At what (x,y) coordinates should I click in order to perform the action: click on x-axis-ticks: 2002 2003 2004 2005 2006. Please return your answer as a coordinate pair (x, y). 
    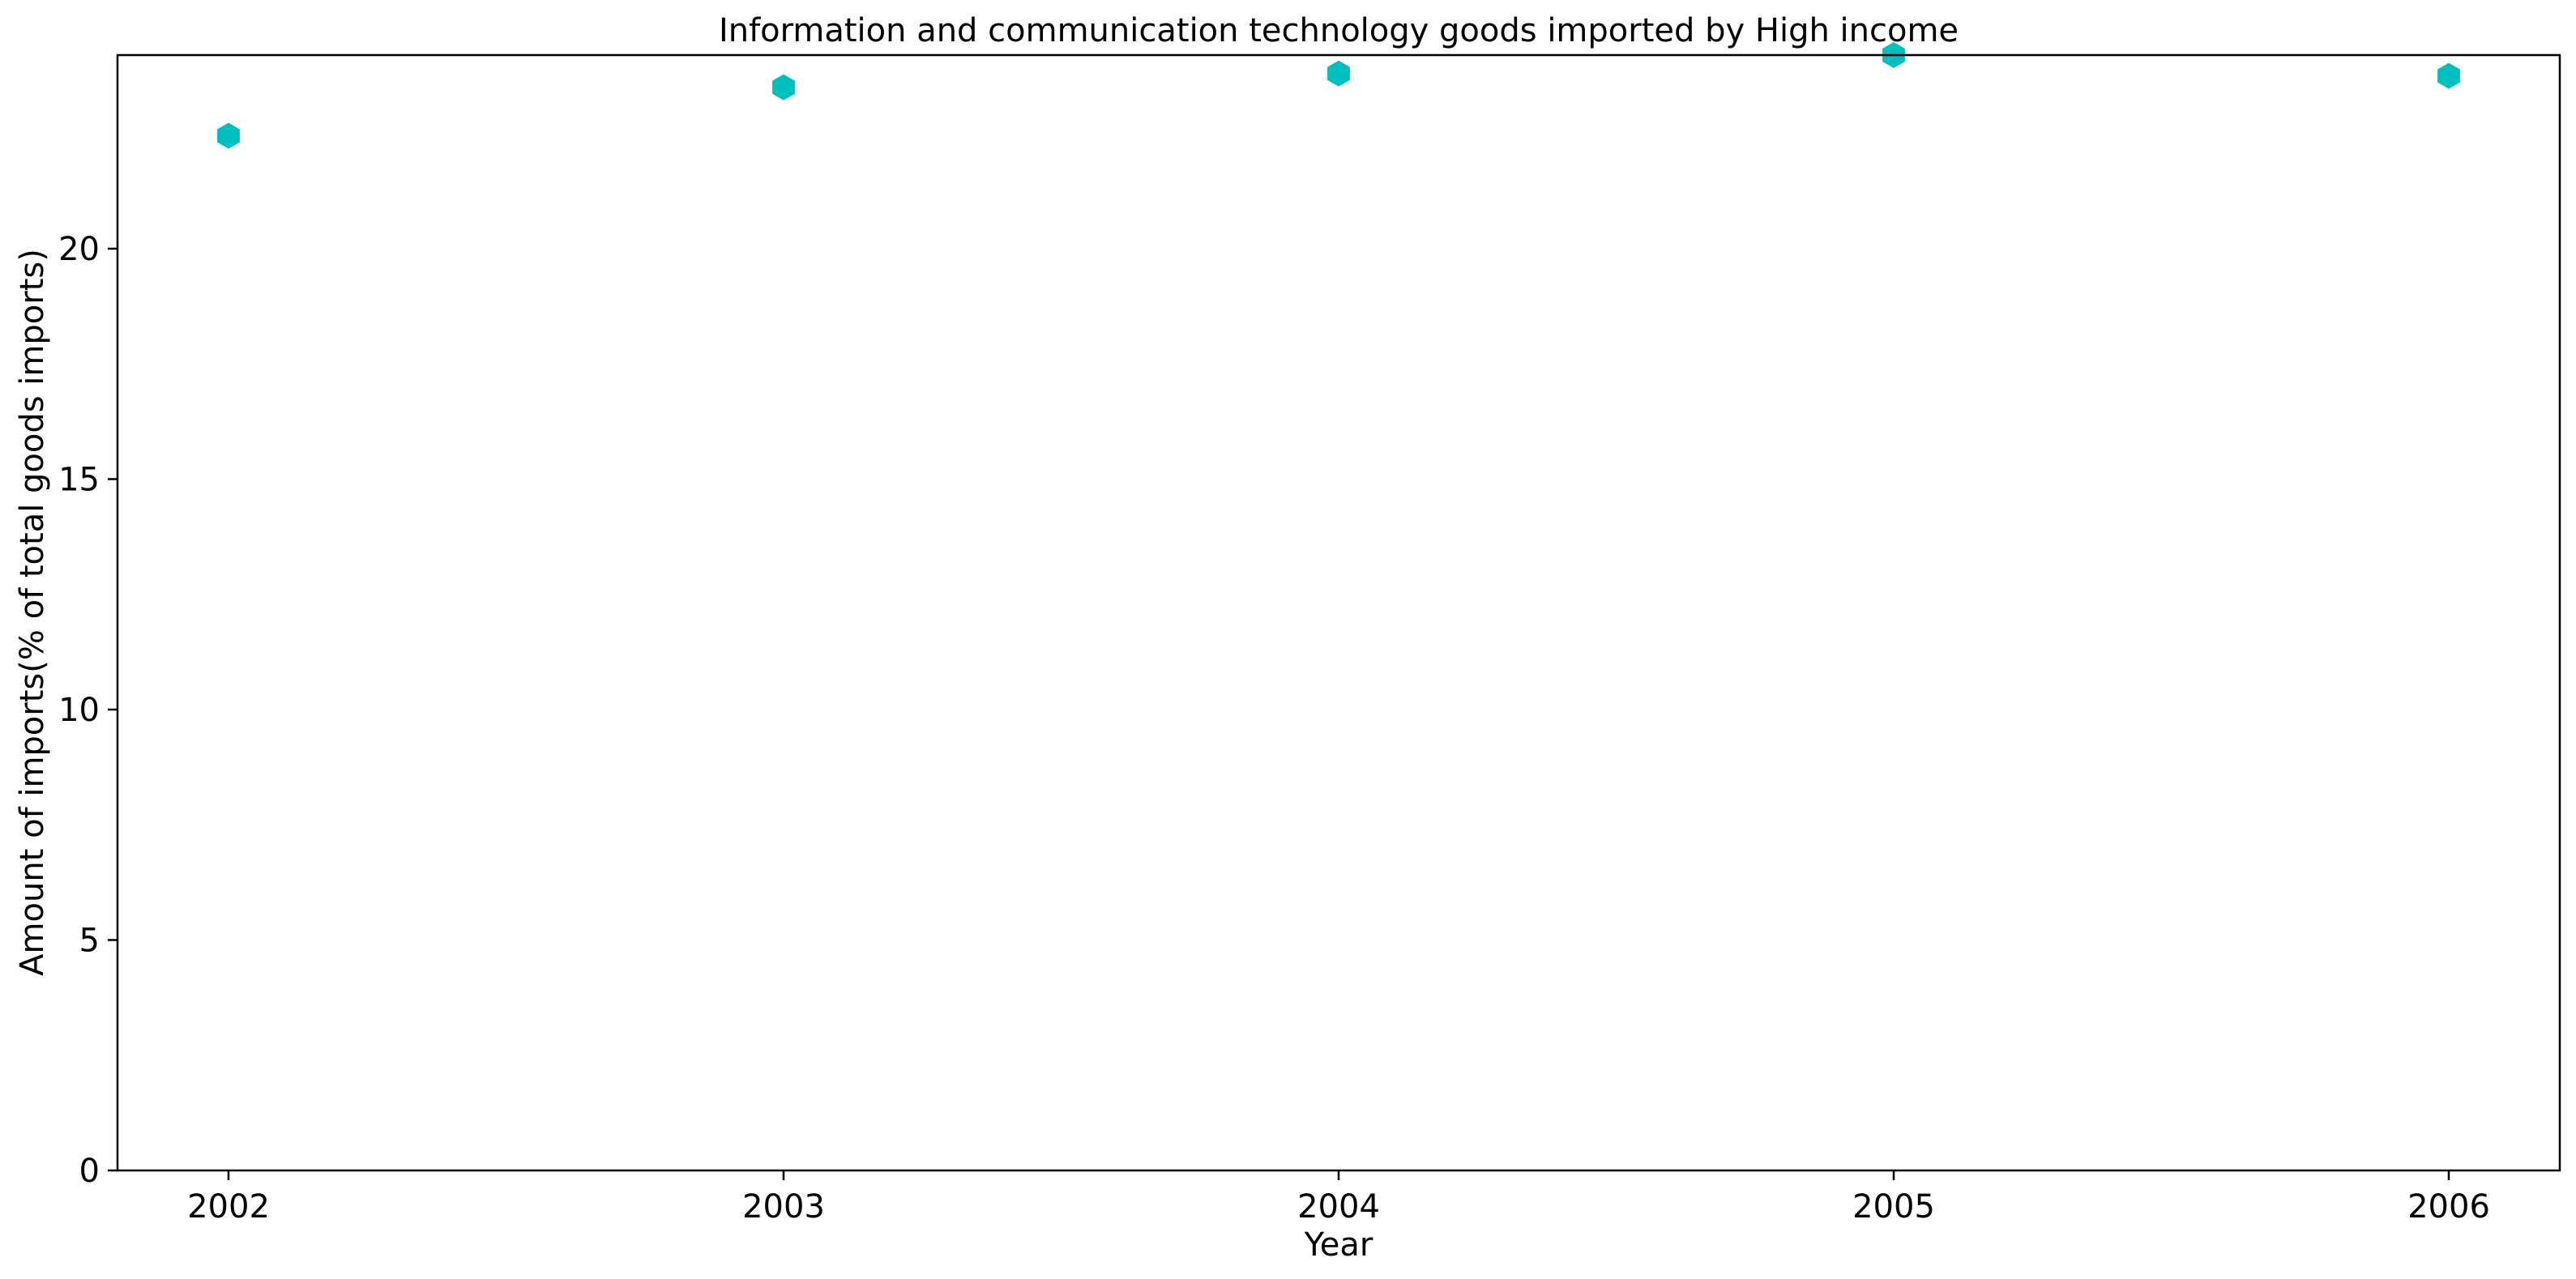
    Looking at the image, I should click on (1338, 1198).